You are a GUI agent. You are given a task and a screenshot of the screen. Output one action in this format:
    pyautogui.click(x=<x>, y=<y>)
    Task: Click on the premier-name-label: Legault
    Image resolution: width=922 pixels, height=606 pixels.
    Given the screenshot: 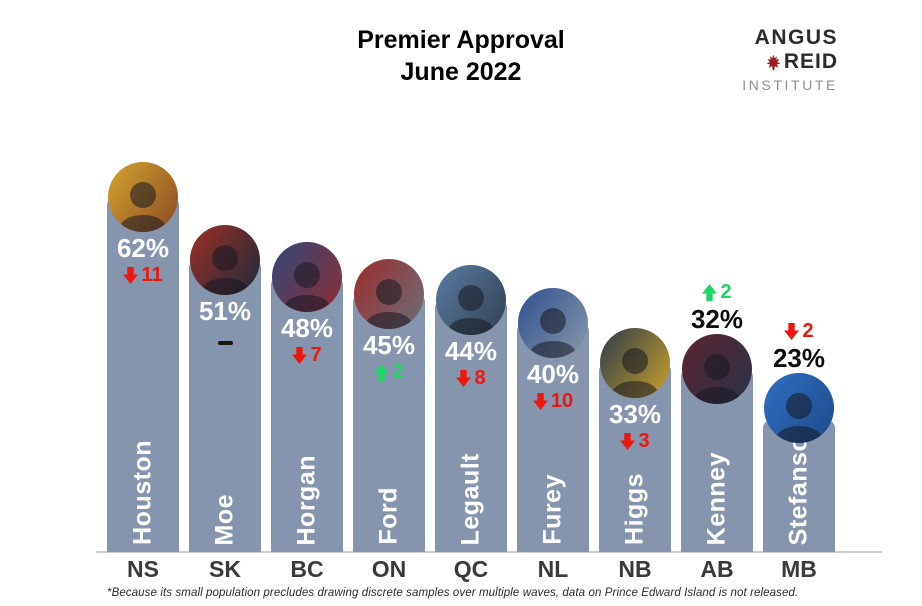 What is the action you would take?
    pyautogui.click(x=470, y=498)
    